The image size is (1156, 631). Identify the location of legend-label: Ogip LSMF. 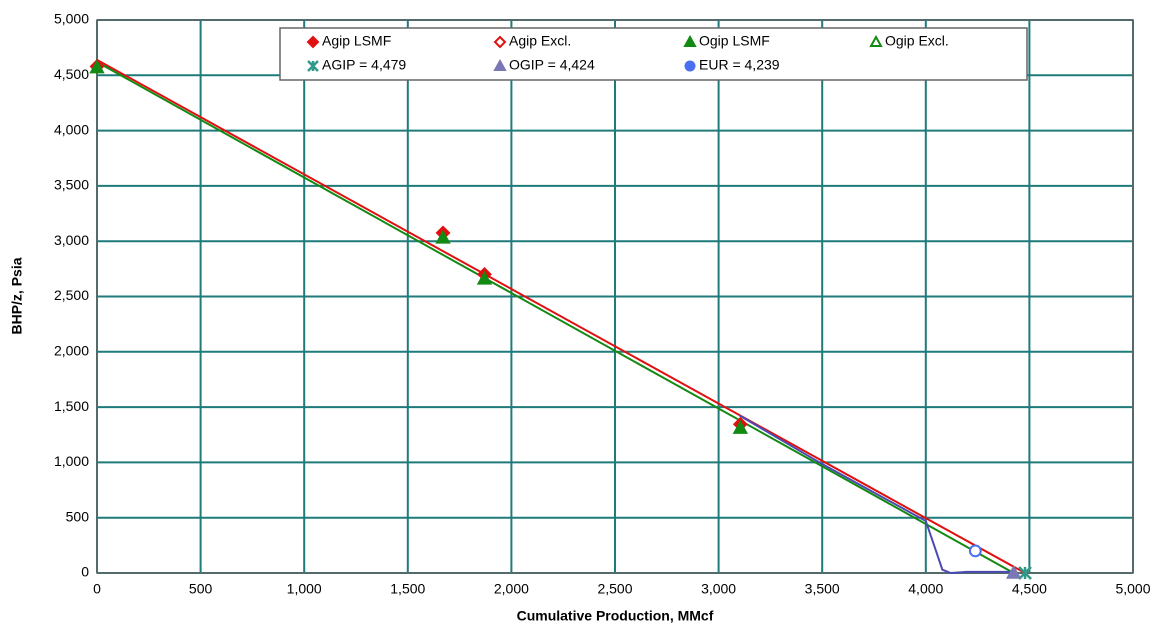
(734, 41).